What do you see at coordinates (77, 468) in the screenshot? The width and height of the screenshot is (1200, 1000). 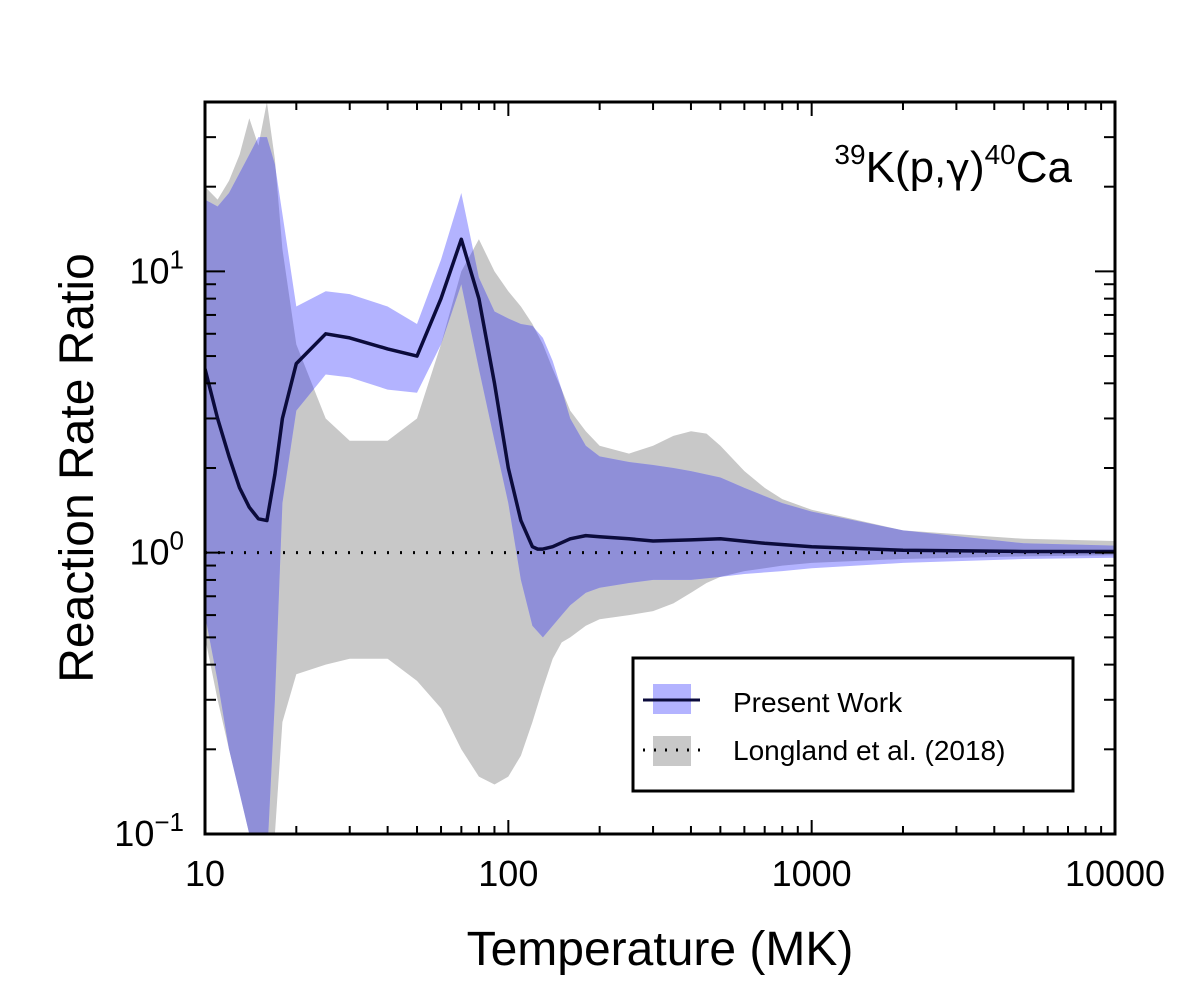 I see `y-axis-title: Reaction Rate Ratio` at bounding box center [77, 468].